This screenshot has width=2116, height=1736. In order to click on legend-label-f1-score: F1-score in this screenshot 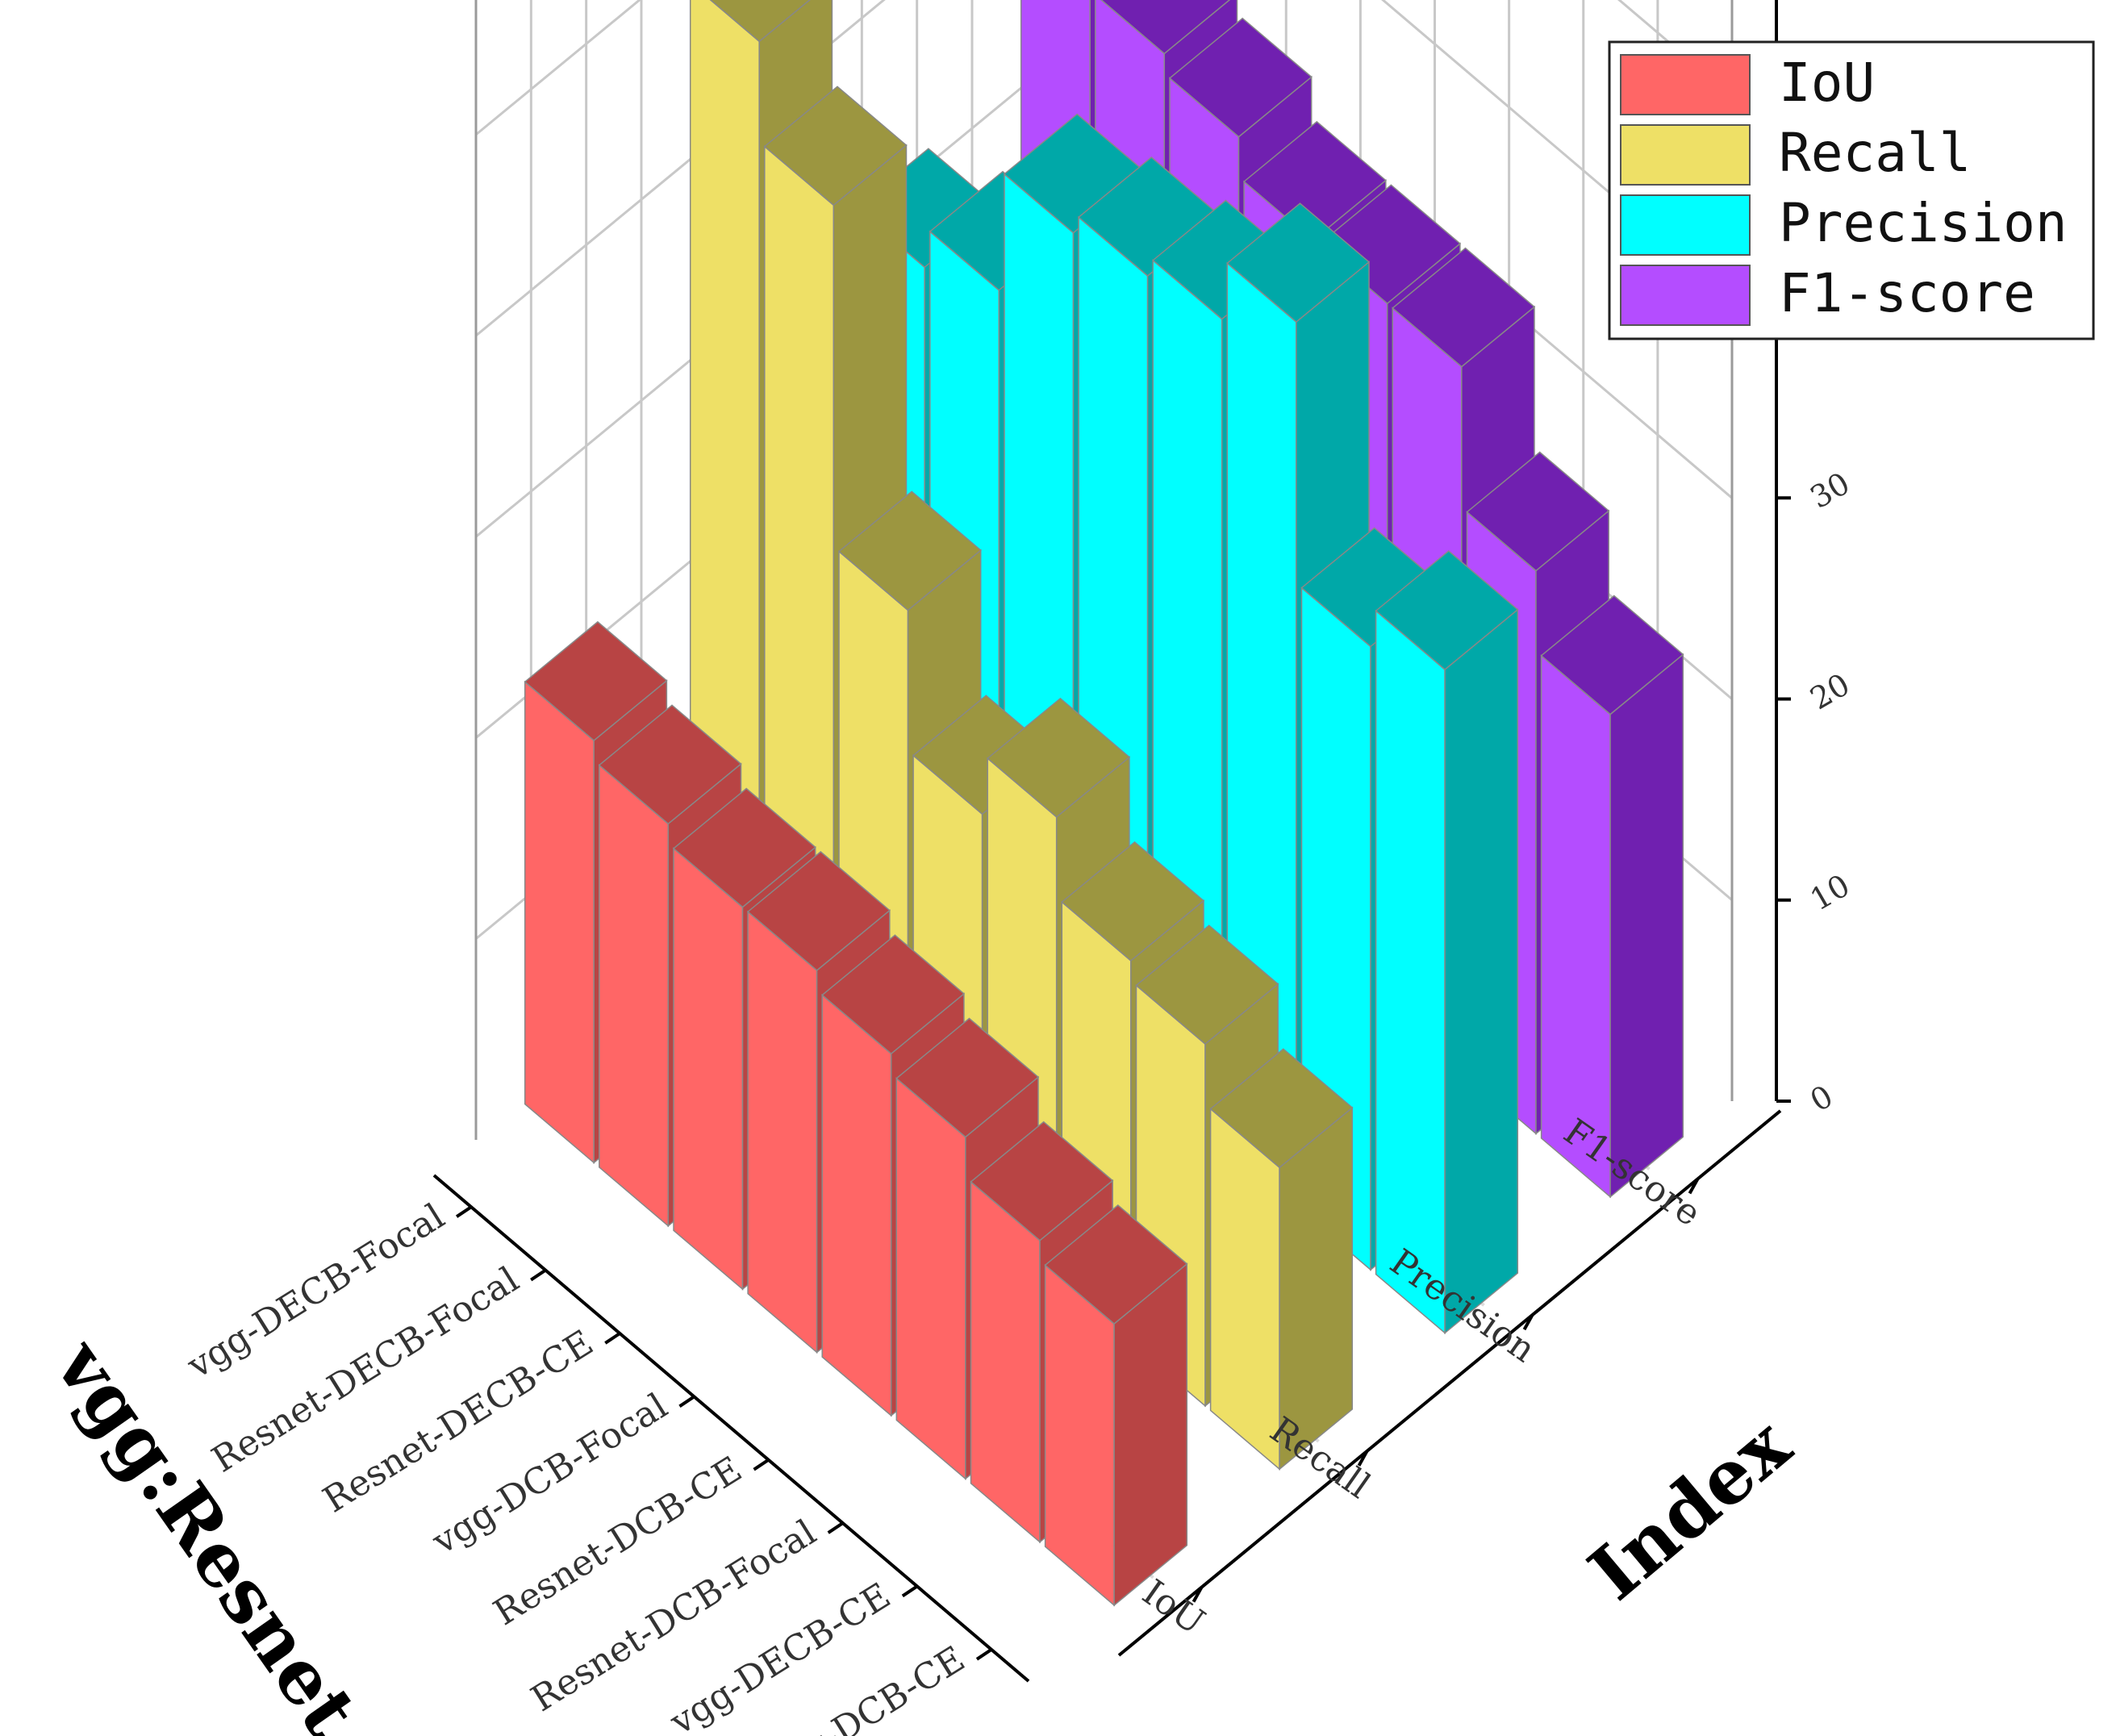, I will do `click(1907, 293)`.